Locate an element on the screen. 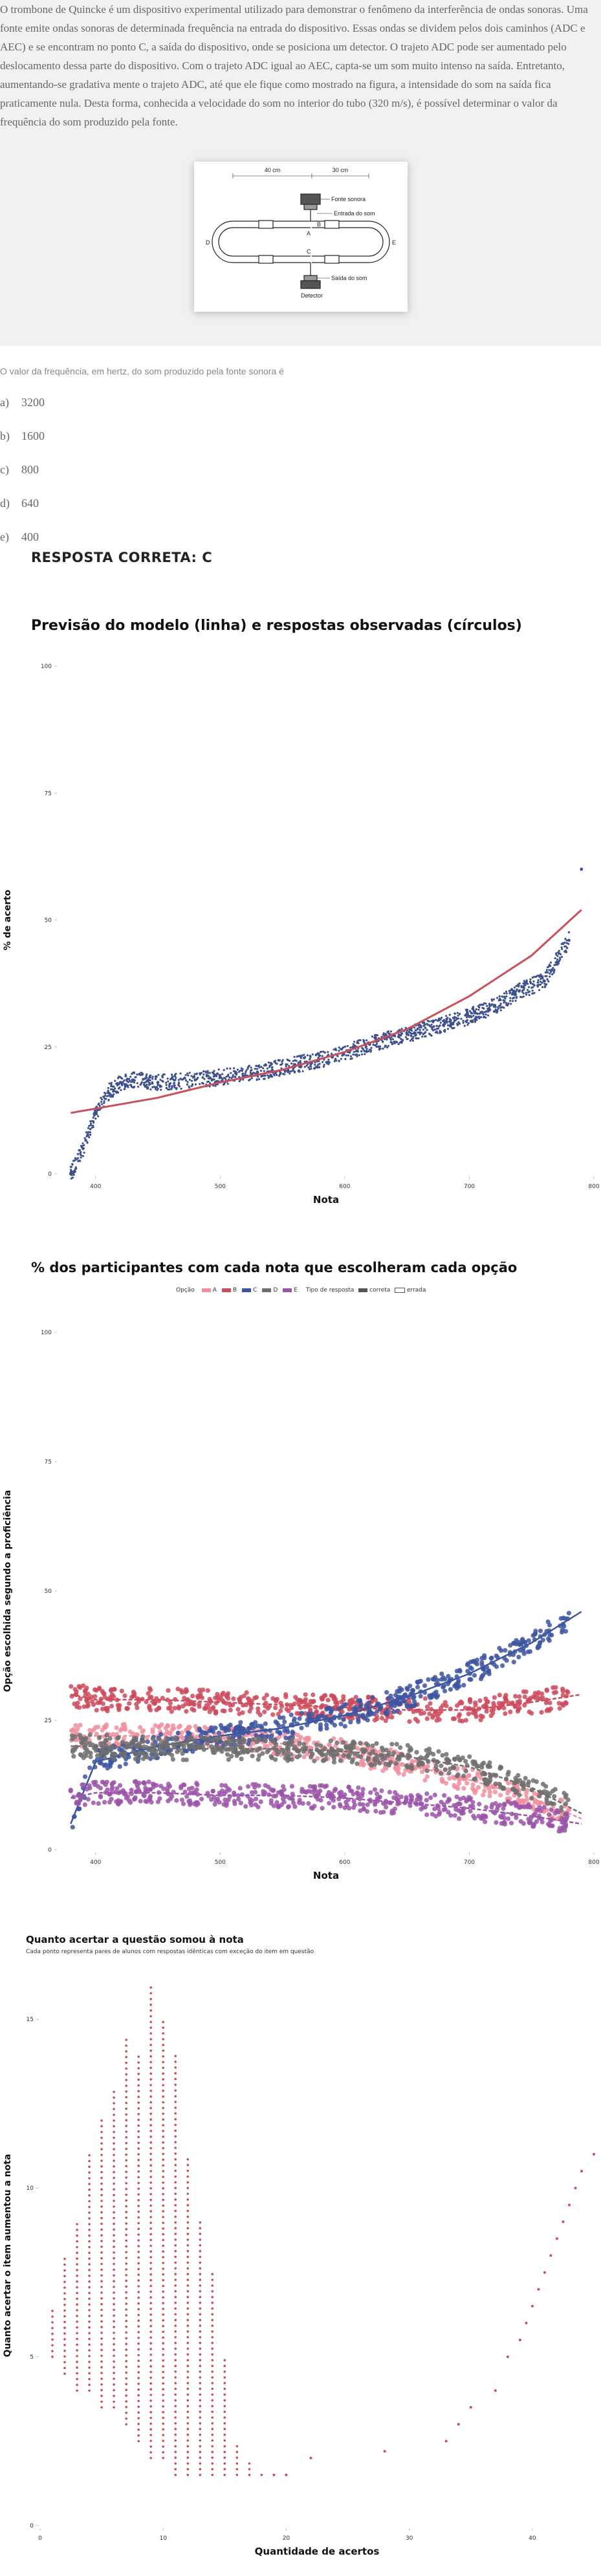 The image size is (601, 2576). option-a: a) 3200 is located at coordinates (22, 402).